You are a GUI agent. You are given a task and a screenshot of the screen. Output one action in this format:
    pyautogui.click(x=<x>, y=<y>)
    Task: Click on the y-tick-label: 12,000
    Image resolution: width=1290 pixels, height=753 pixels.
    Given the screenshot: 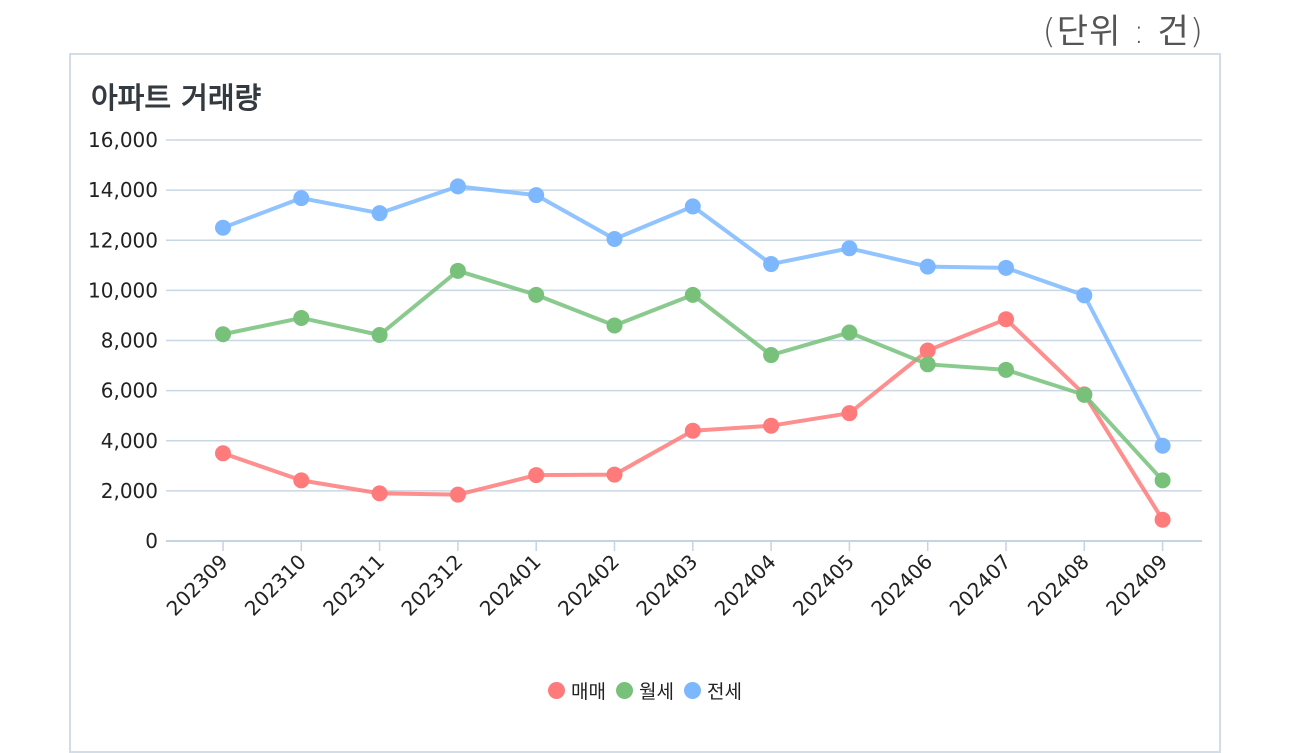 What is the action you would take?
    pyautogui.click(x=123, y=240)
    